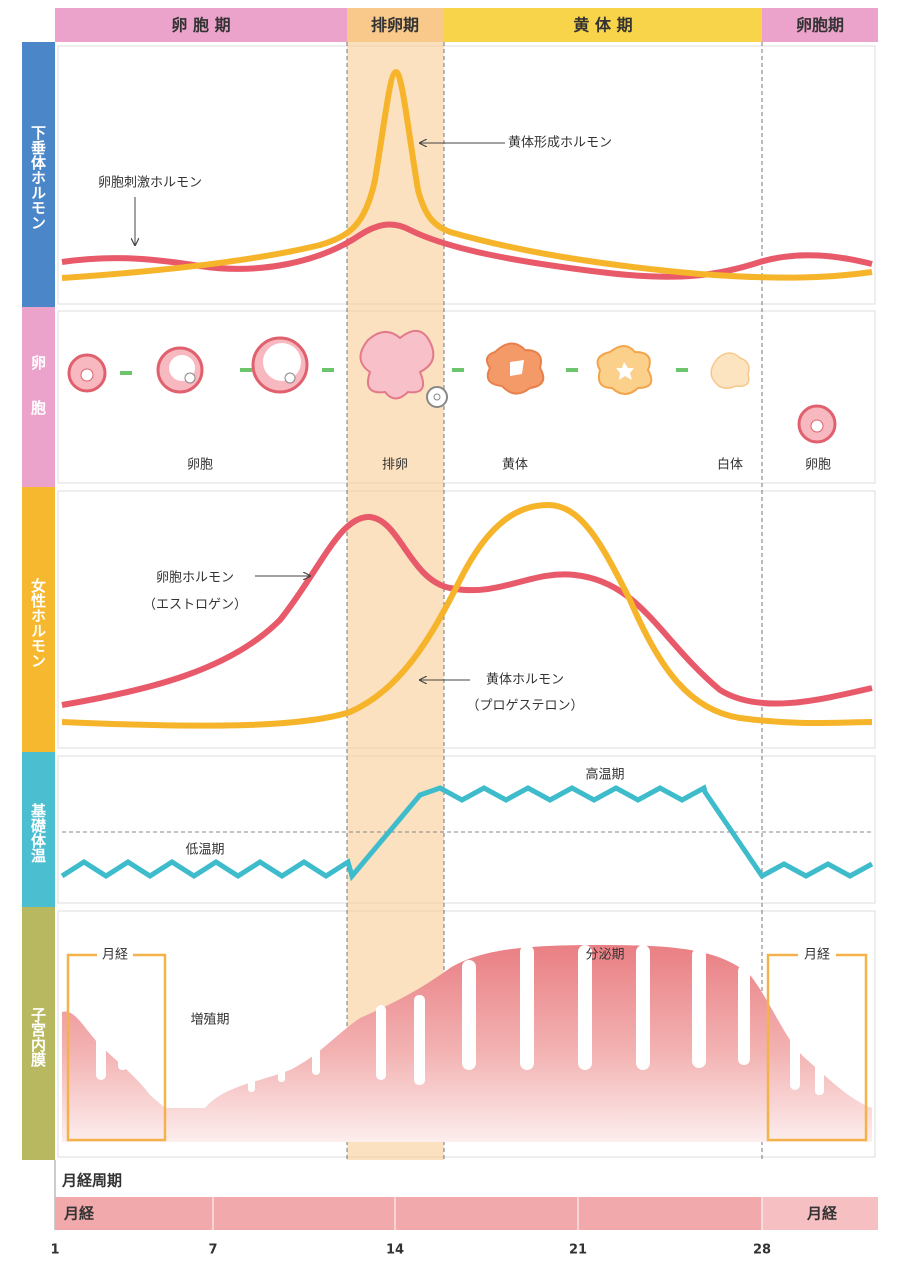 This screenshot has width=900, height=1269. What do you see at coordinates (150, 183) in the screenshot?
I see `annotation: 卵胞刺激ホルモン` at bounding box center [150, 183].